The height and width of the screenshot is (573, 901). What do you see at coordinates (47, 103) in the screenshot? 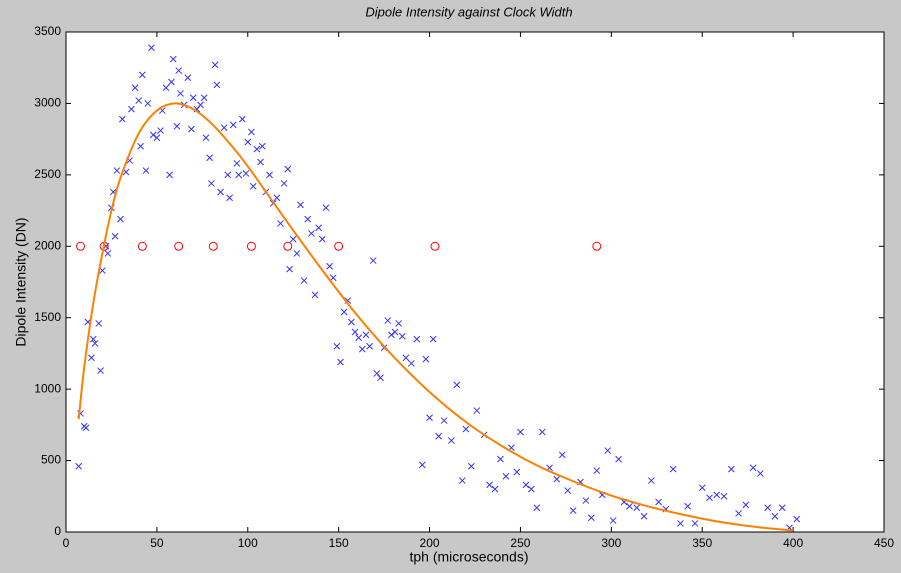
I see `y-tick-label: 3000` at bounding box center [47, 103].